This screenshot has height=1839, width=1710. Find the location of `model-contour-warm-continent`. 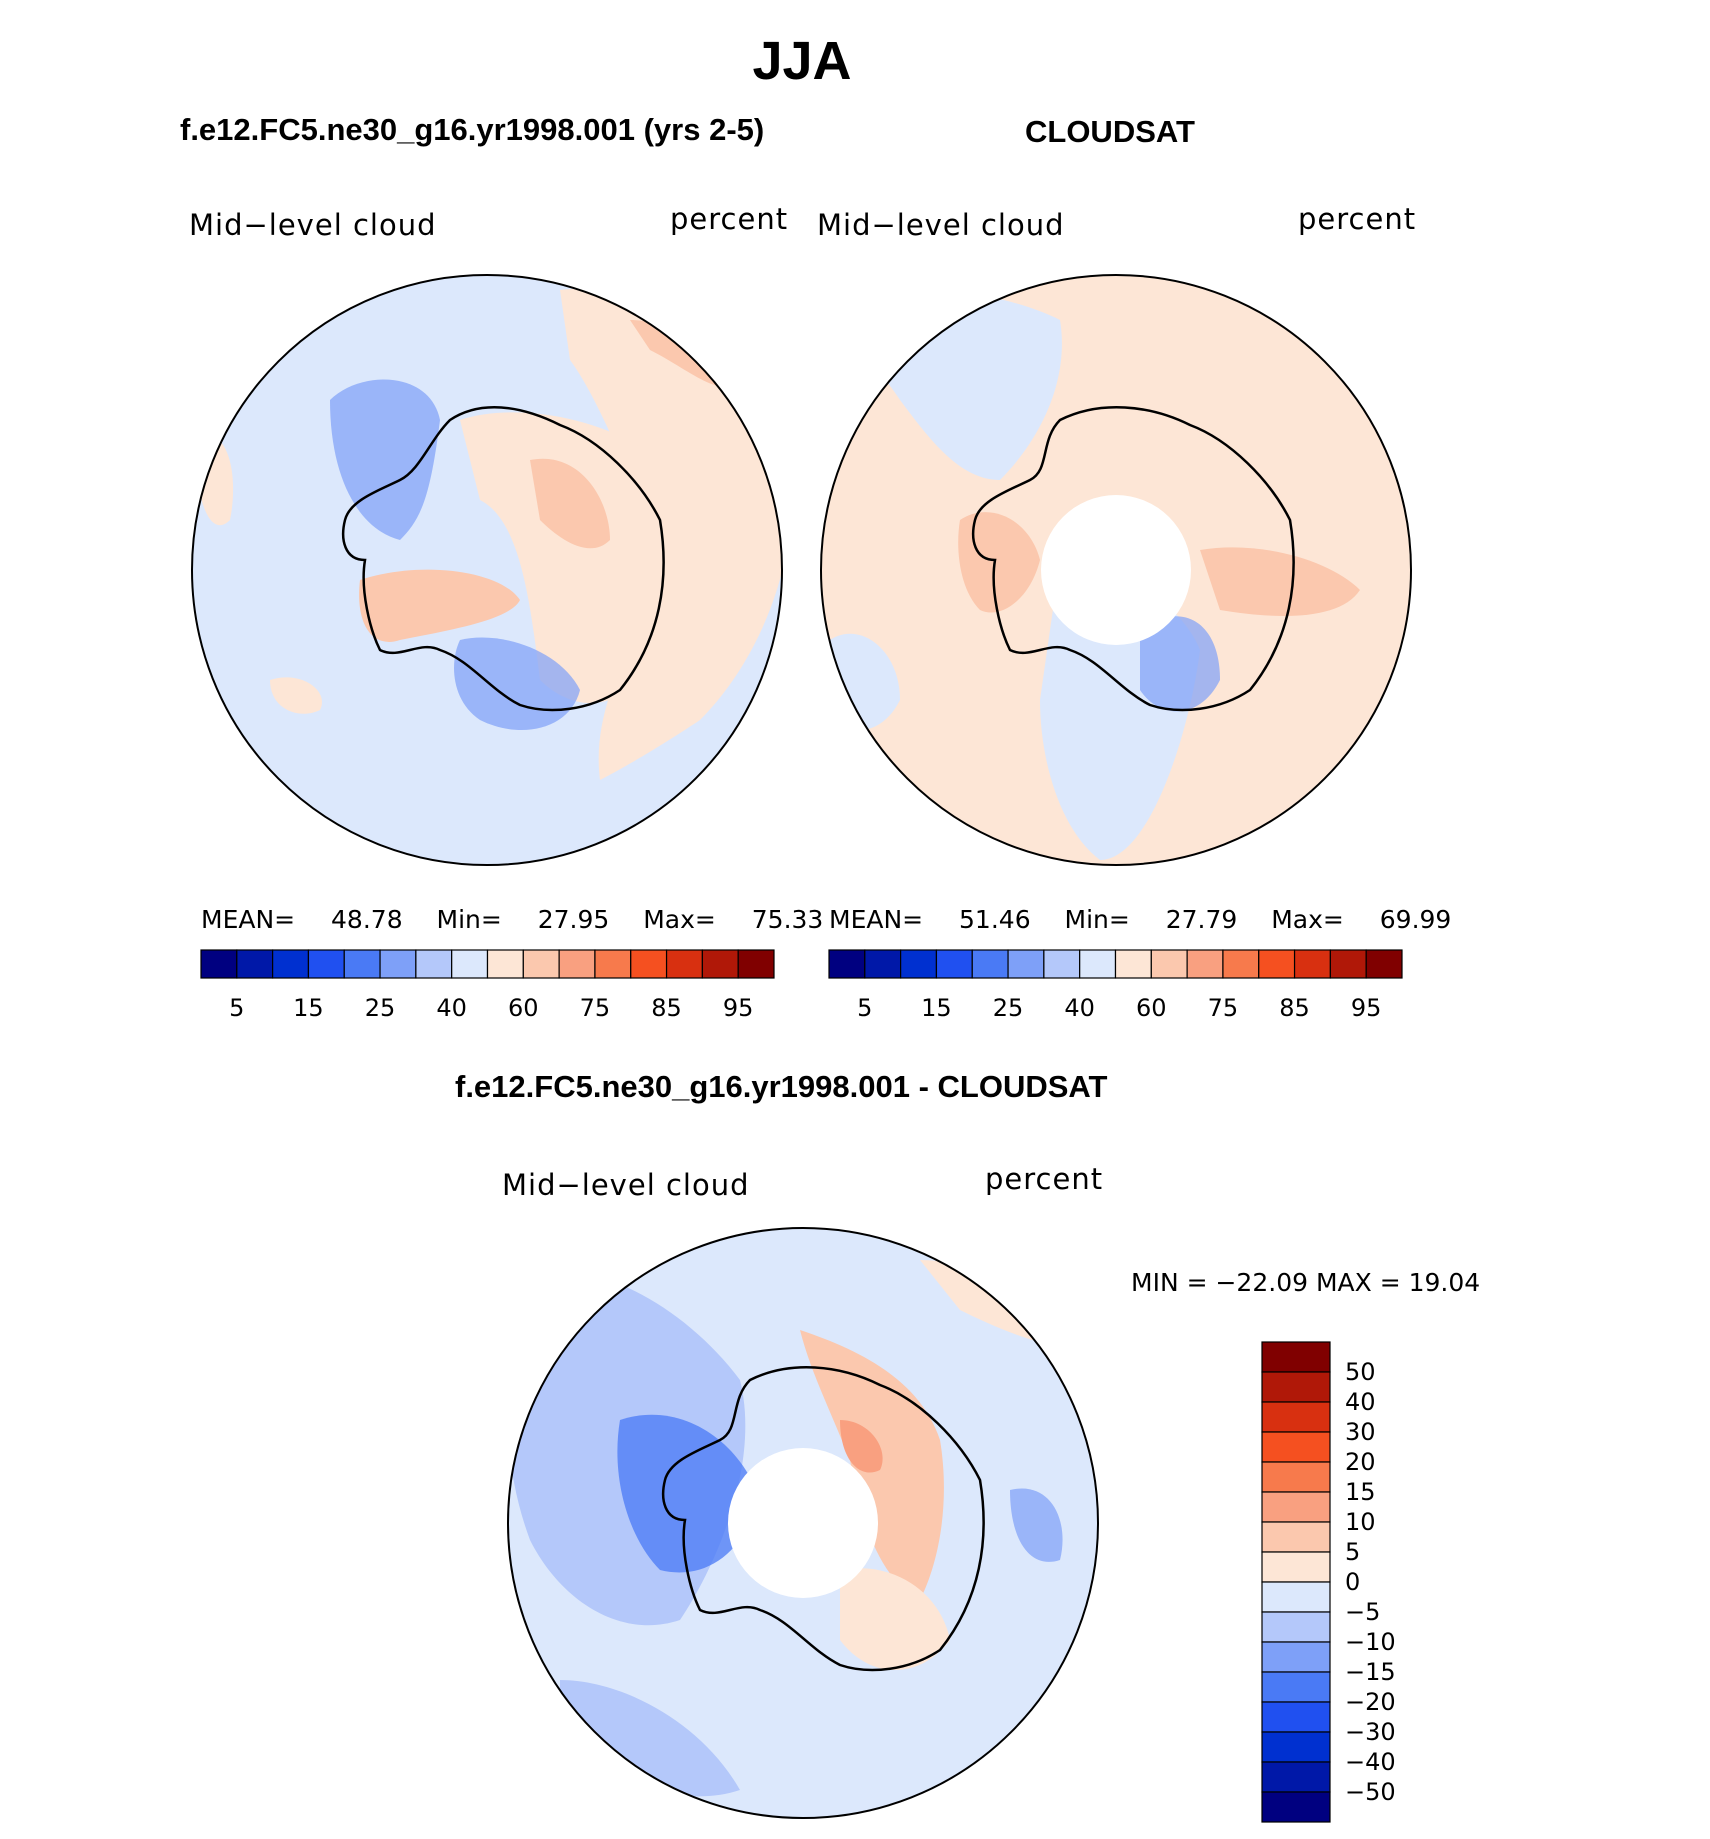

model-contour-warm-continent is located at coordinates (570, 558).